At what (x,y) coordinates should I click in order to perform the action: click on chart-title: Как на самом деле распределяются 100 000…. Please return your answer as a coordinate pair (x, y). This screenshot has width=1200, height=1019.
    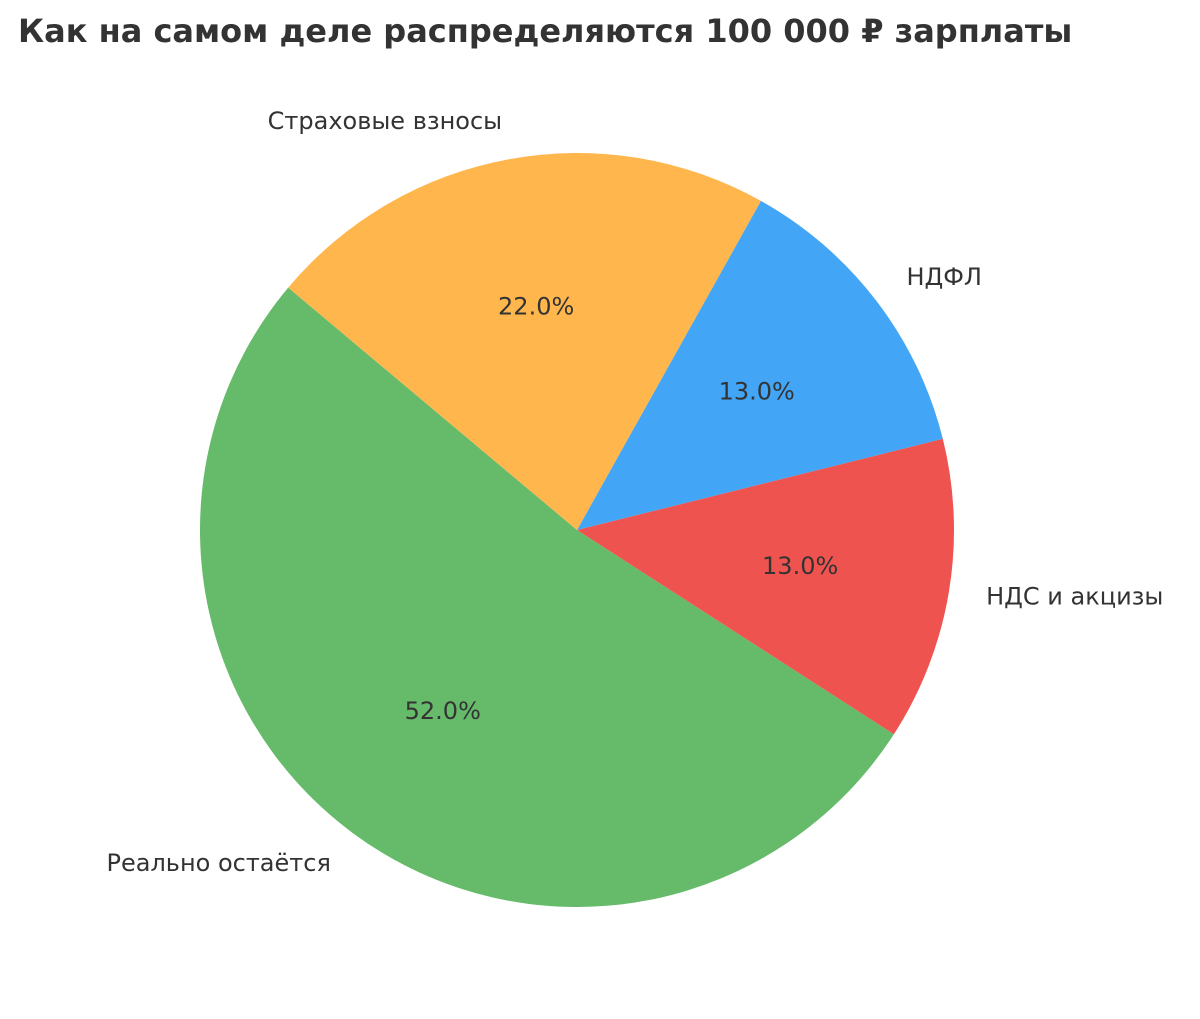
    Looking at the image, I should click on (545, 31).